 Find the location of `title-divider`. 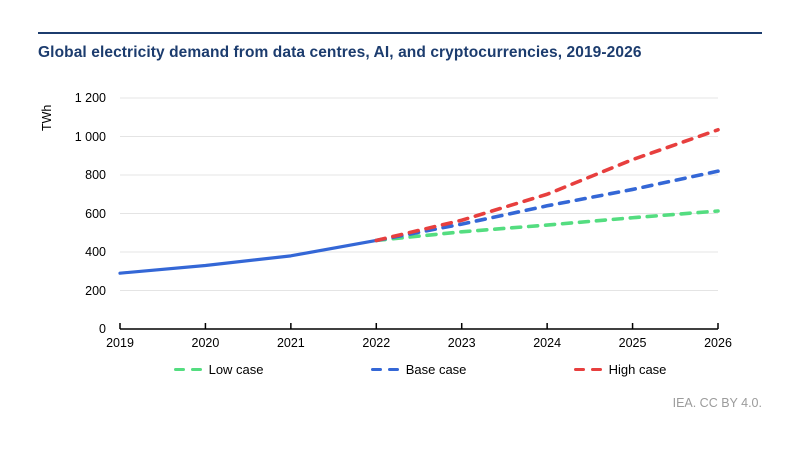

title-divider is located at coordinates (400, 33).